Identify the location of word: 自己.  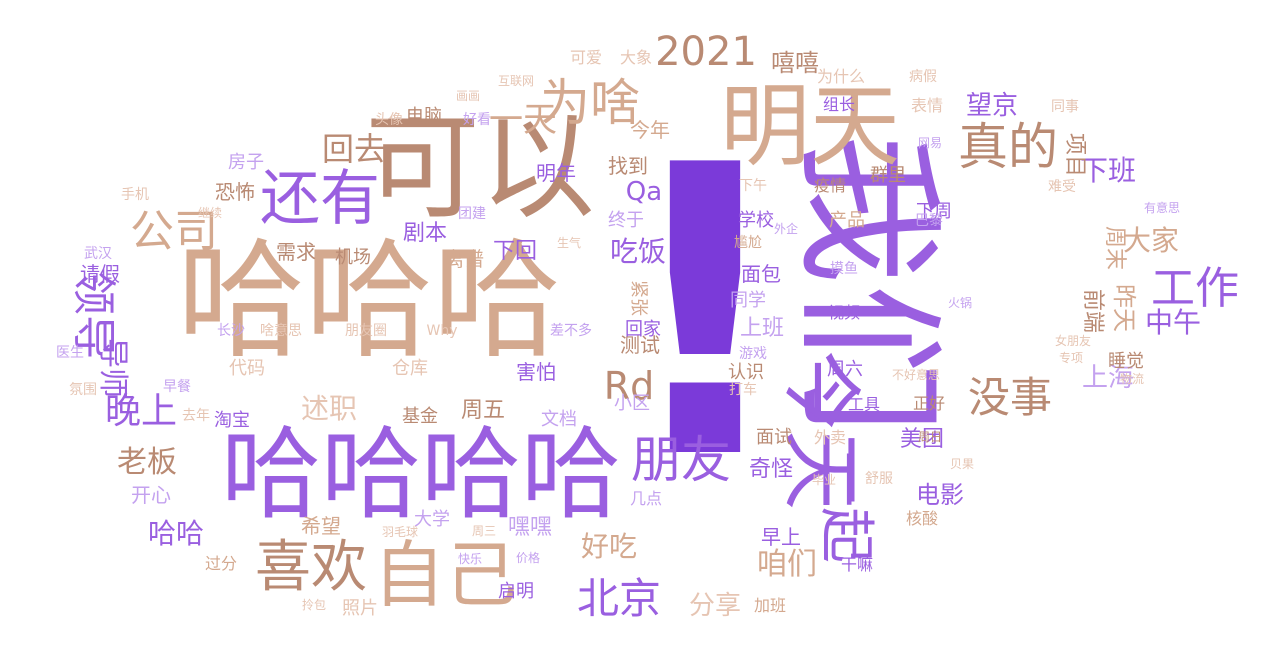
(444, 575).